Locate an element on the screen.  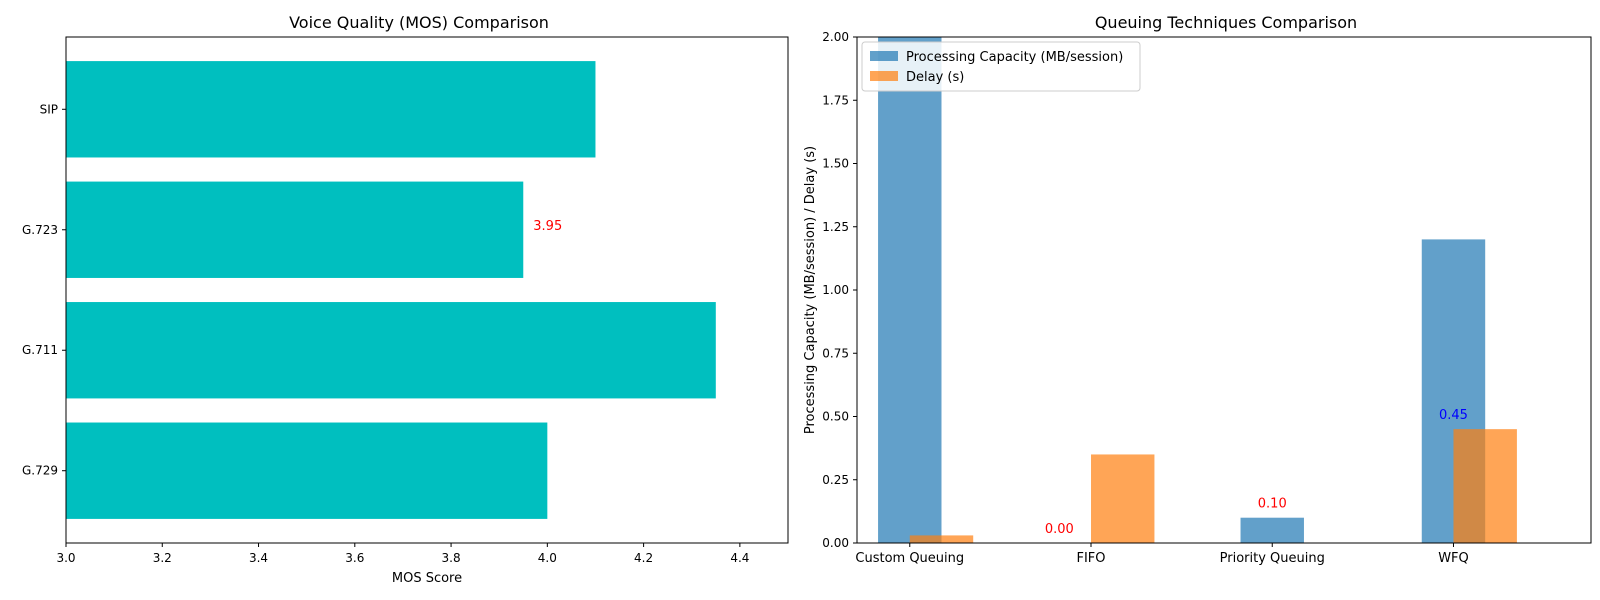
legend-label: Delay (s) is located at coordinates (935, 77).